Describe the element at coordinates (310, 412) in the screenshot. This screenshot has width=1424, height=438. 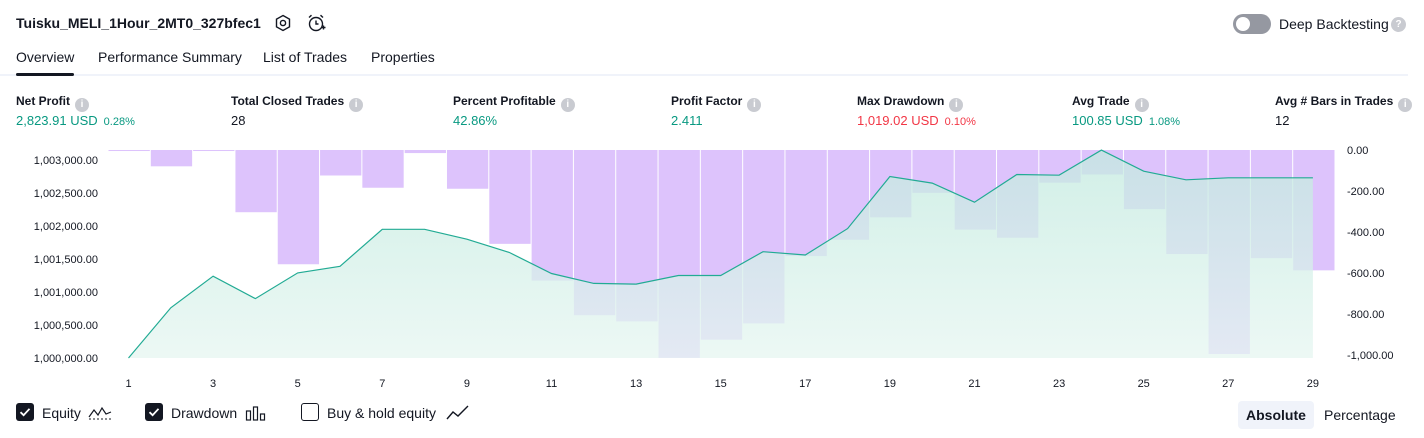
I see `buy-hold-checkbox` at that location.